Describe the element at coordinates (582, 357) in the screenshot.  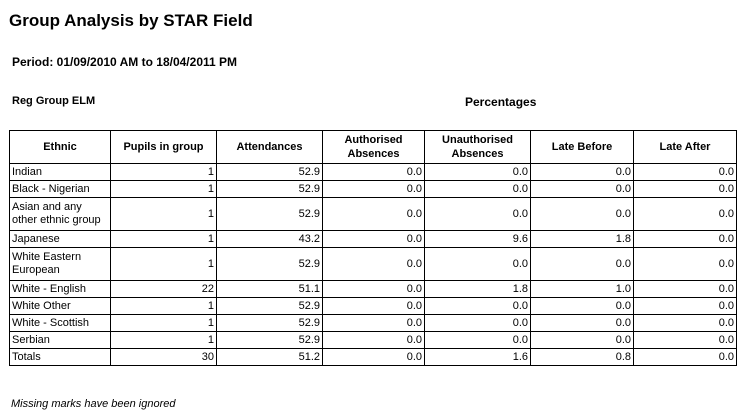
I see `cell-late-before: 0.8` at that location.